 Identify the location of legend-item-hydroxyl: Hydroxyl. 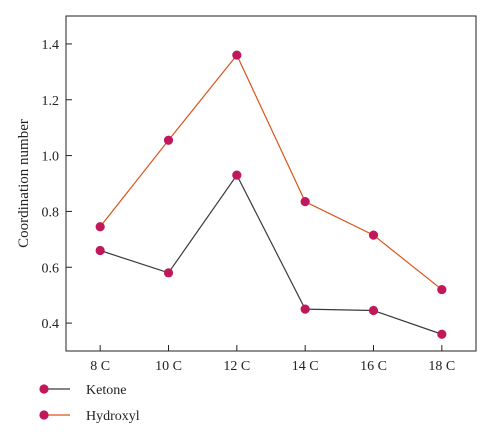
(89, 416).